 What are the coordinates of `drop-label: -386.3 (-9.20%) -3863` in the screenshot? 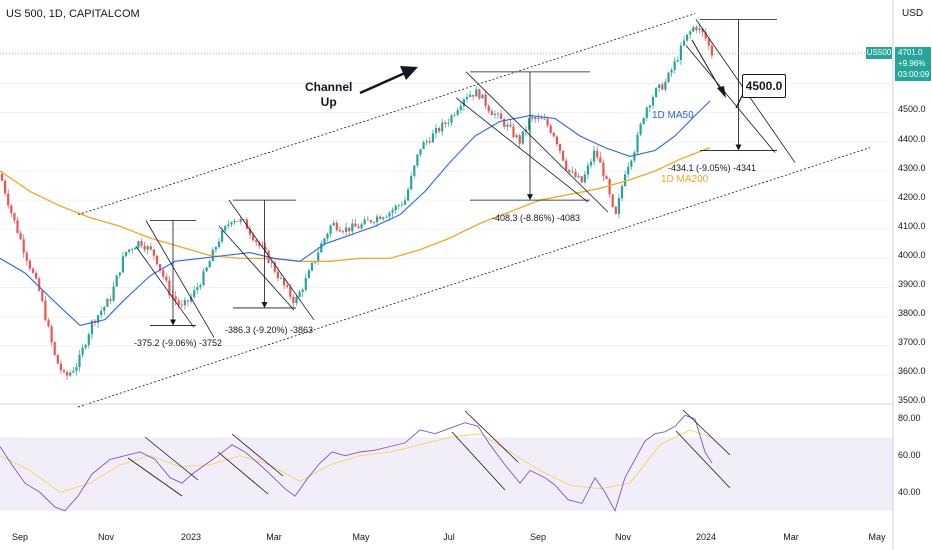 It's located at (269, 330).